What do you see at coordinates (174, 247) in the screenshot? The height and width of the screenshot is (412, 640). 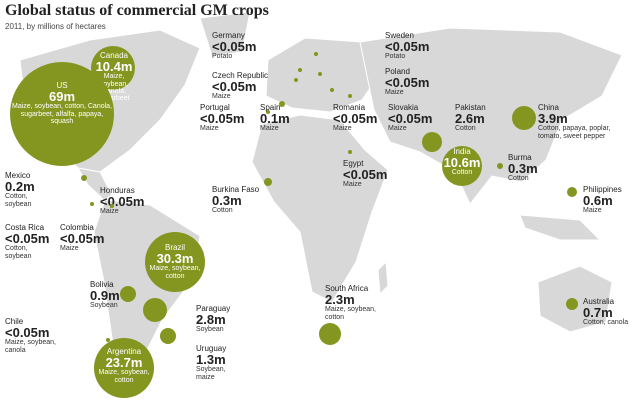 I see `country-name: Brazil` at bounding box center [174, 247].